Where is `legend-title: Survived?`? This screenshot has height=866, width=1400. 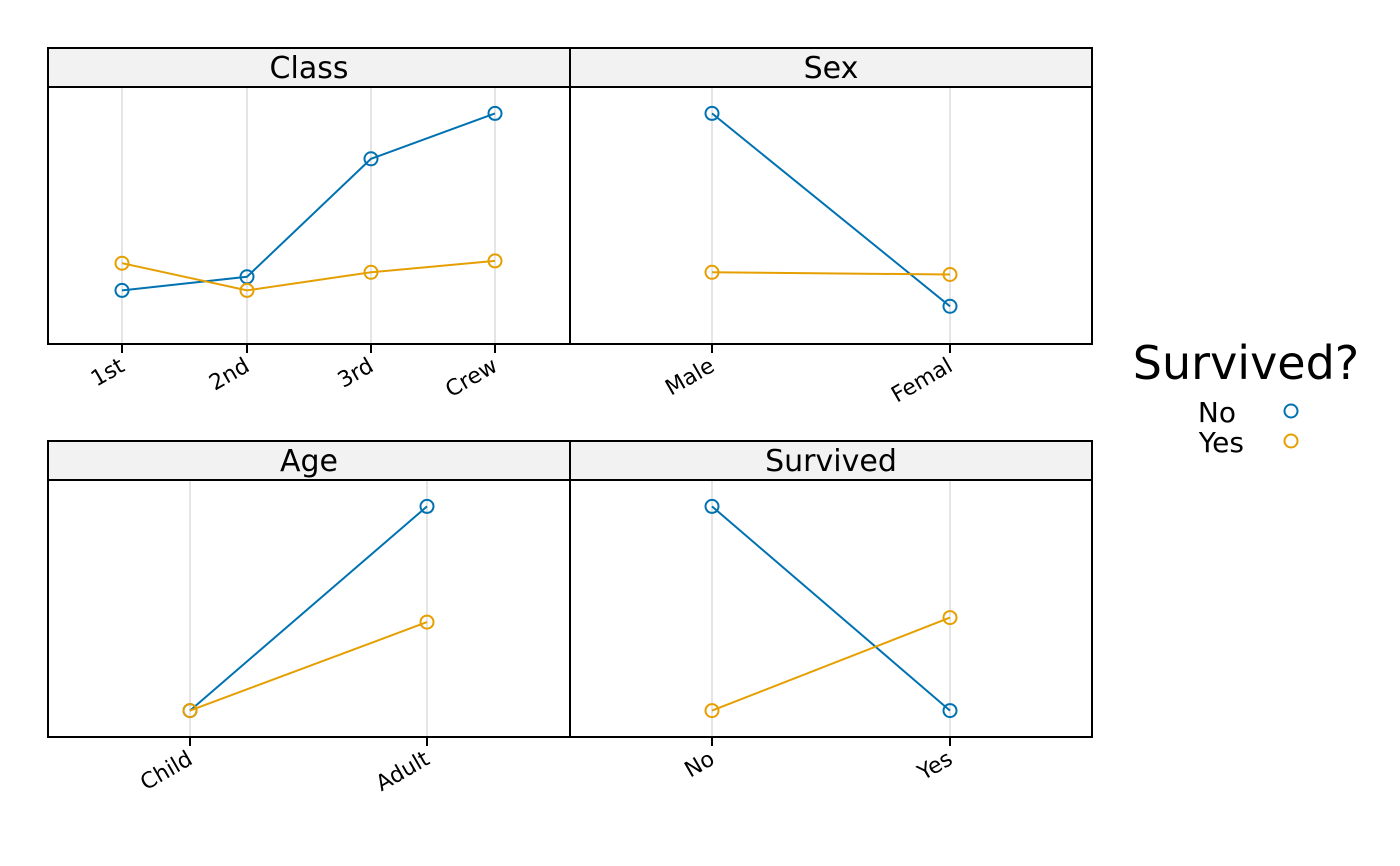 legend-title: Survived? is located at coordinates (1246, 363).